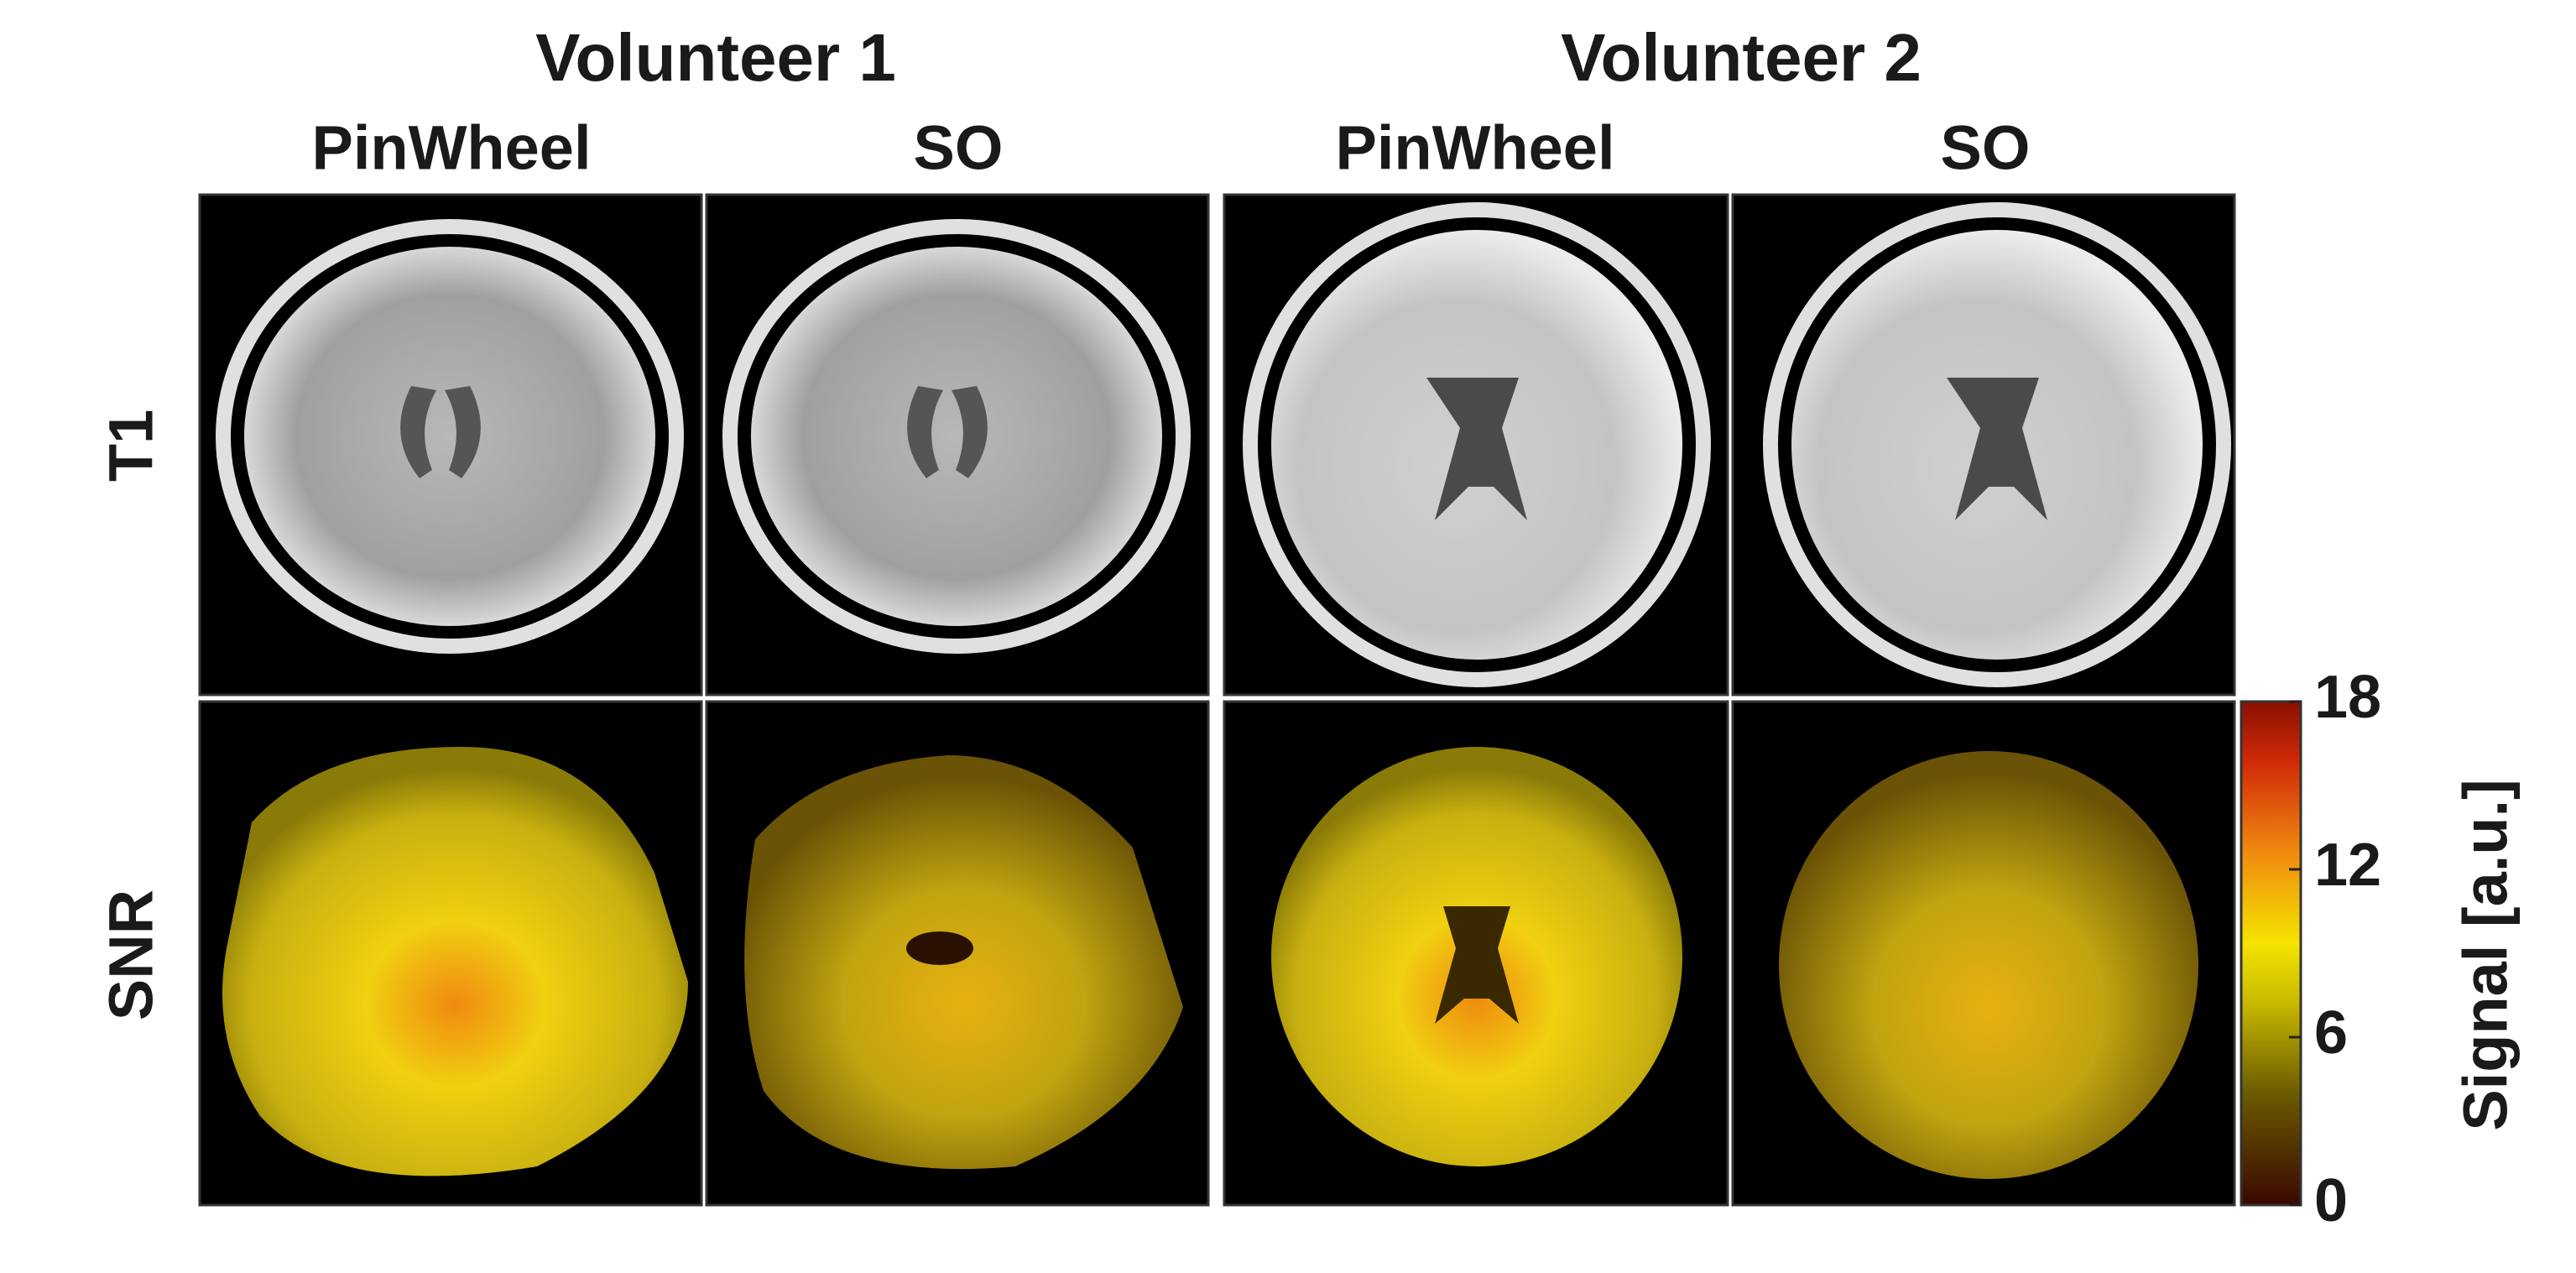 This screenshot has height=1273, width=2576. I want to click on row-title: SNR, so click(131, 955).